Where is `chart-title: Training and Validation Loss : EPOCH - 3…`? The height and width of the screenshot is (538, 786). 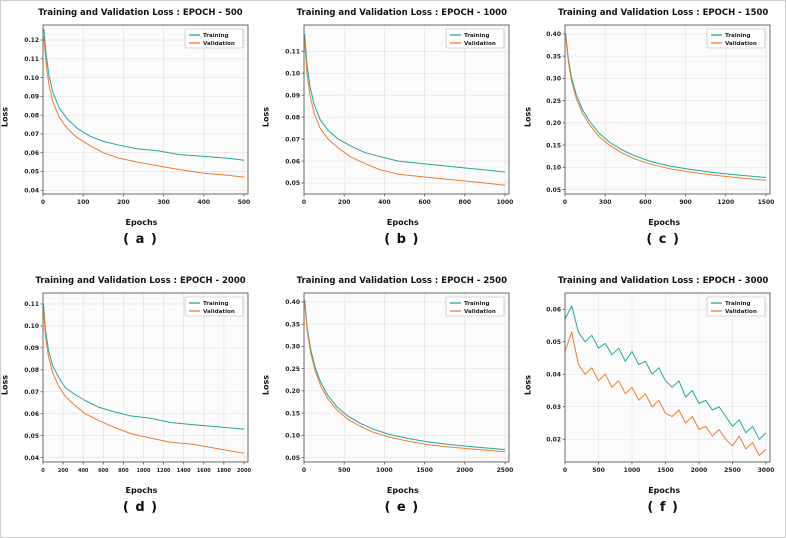 chart-title: Training and Validation Loss : EPOCH - 3… is located at coordinates (663, 281).